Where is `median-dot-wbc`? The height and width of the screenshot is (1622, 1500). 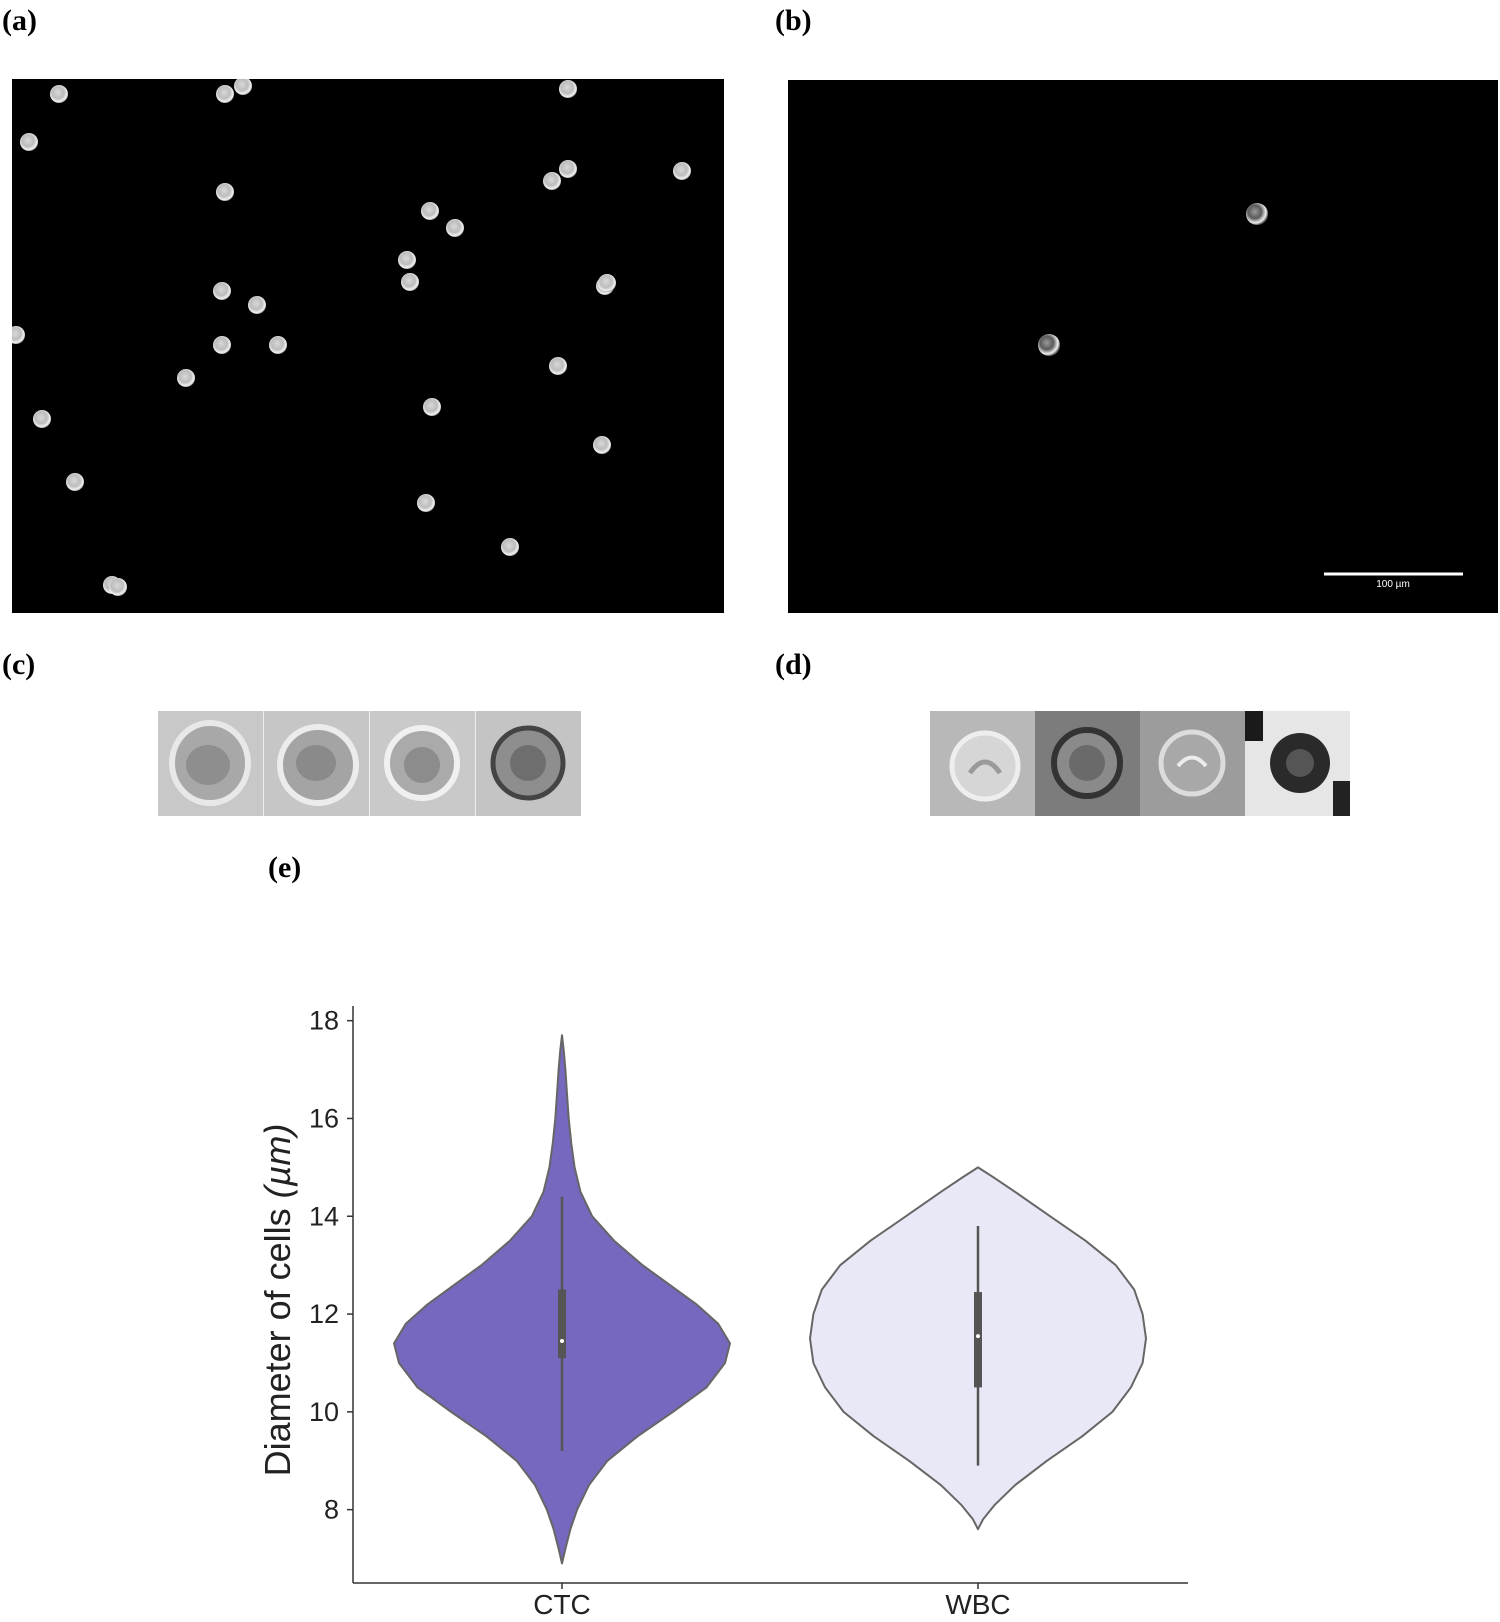 median-dot-wbc is located at coordinates (978, 1336).